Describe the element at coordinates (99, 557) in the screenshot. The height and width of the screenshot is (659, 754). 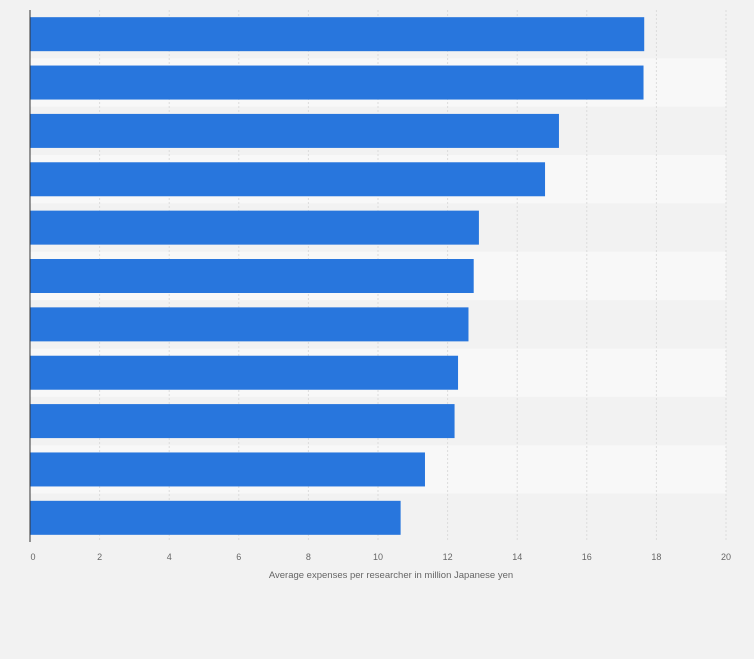
I see `x-tick-label: 2` at that location.